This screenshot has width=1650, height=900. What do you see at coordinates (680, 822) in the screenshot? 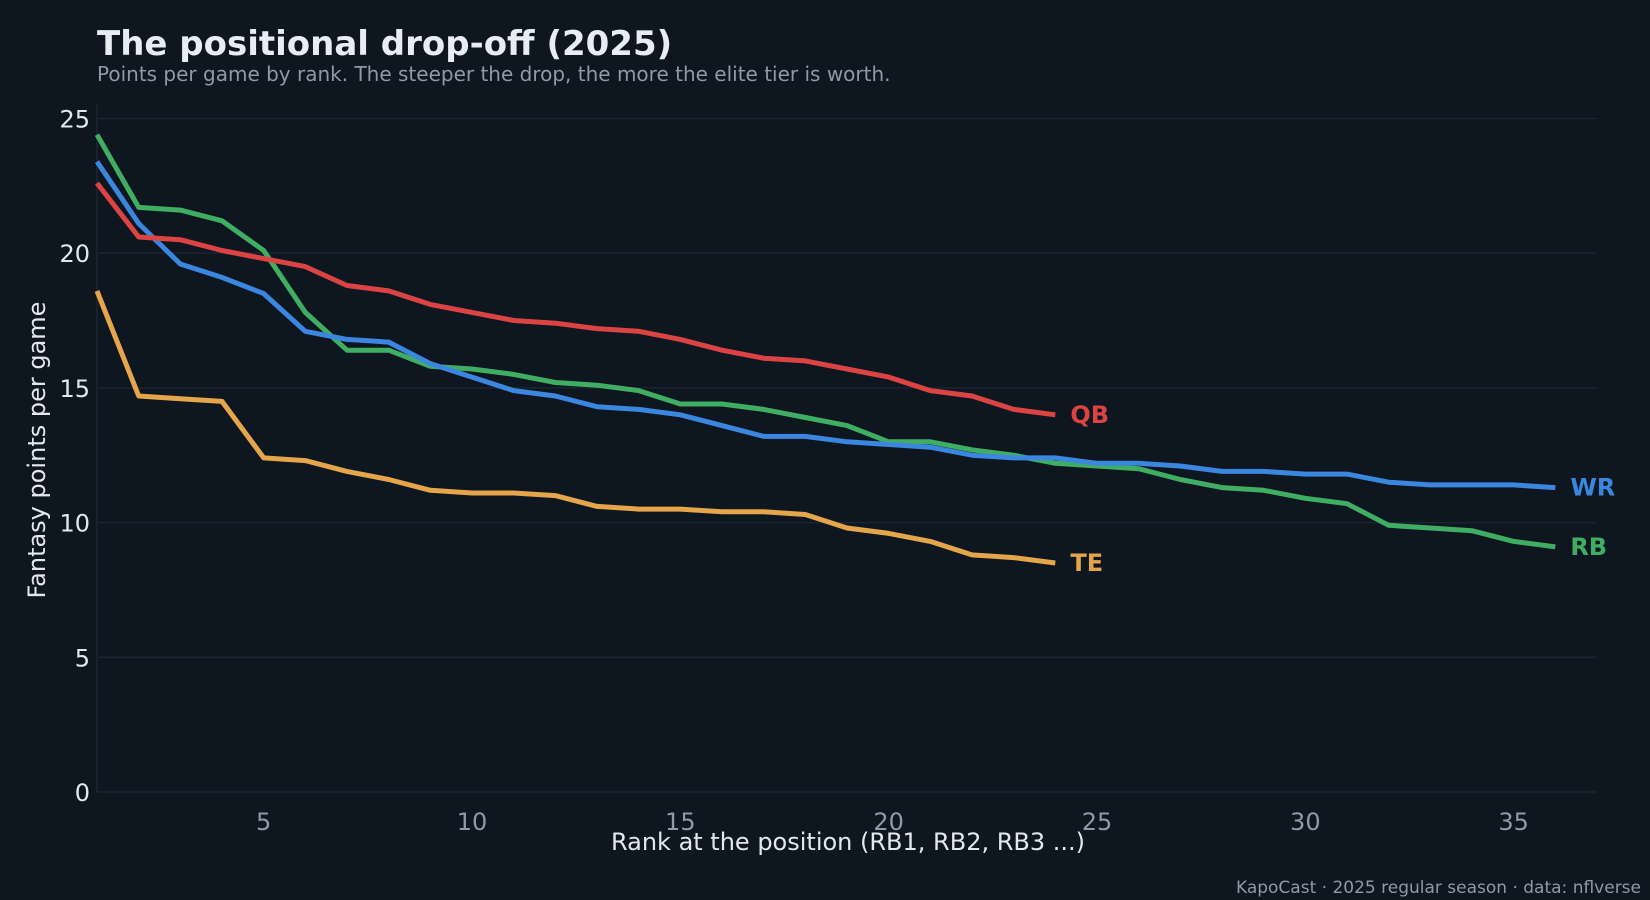
I see `x-tick-label: 15` at bounding box center [680, 822].